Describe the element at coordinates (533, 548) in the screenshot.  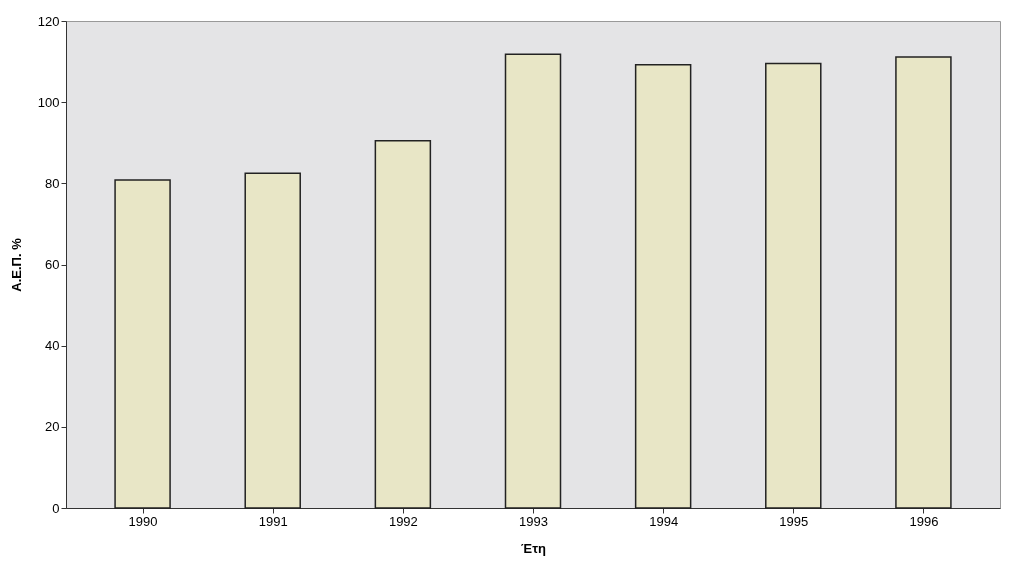
I see `x-axis-title: Έτη` at that location.